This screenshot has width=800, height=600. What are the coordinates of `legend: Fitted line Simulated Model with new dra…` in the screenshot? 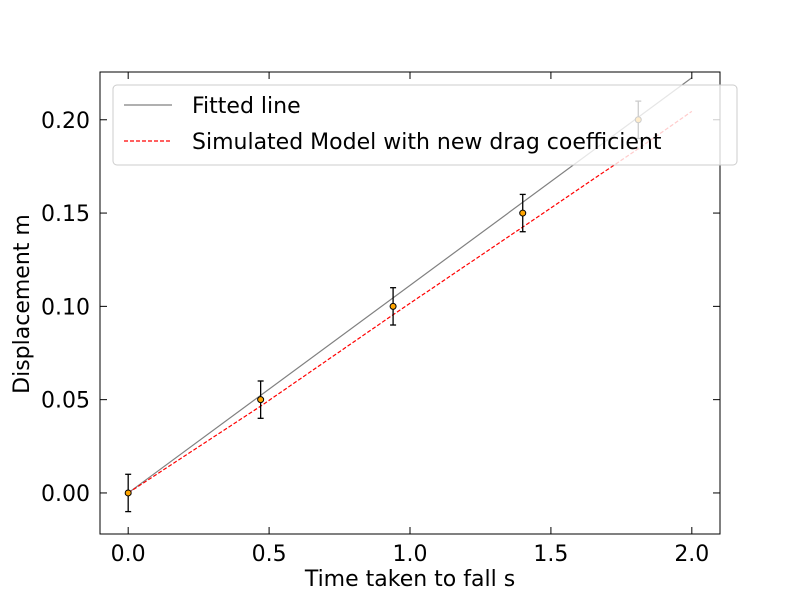 It's located at (425, 125).